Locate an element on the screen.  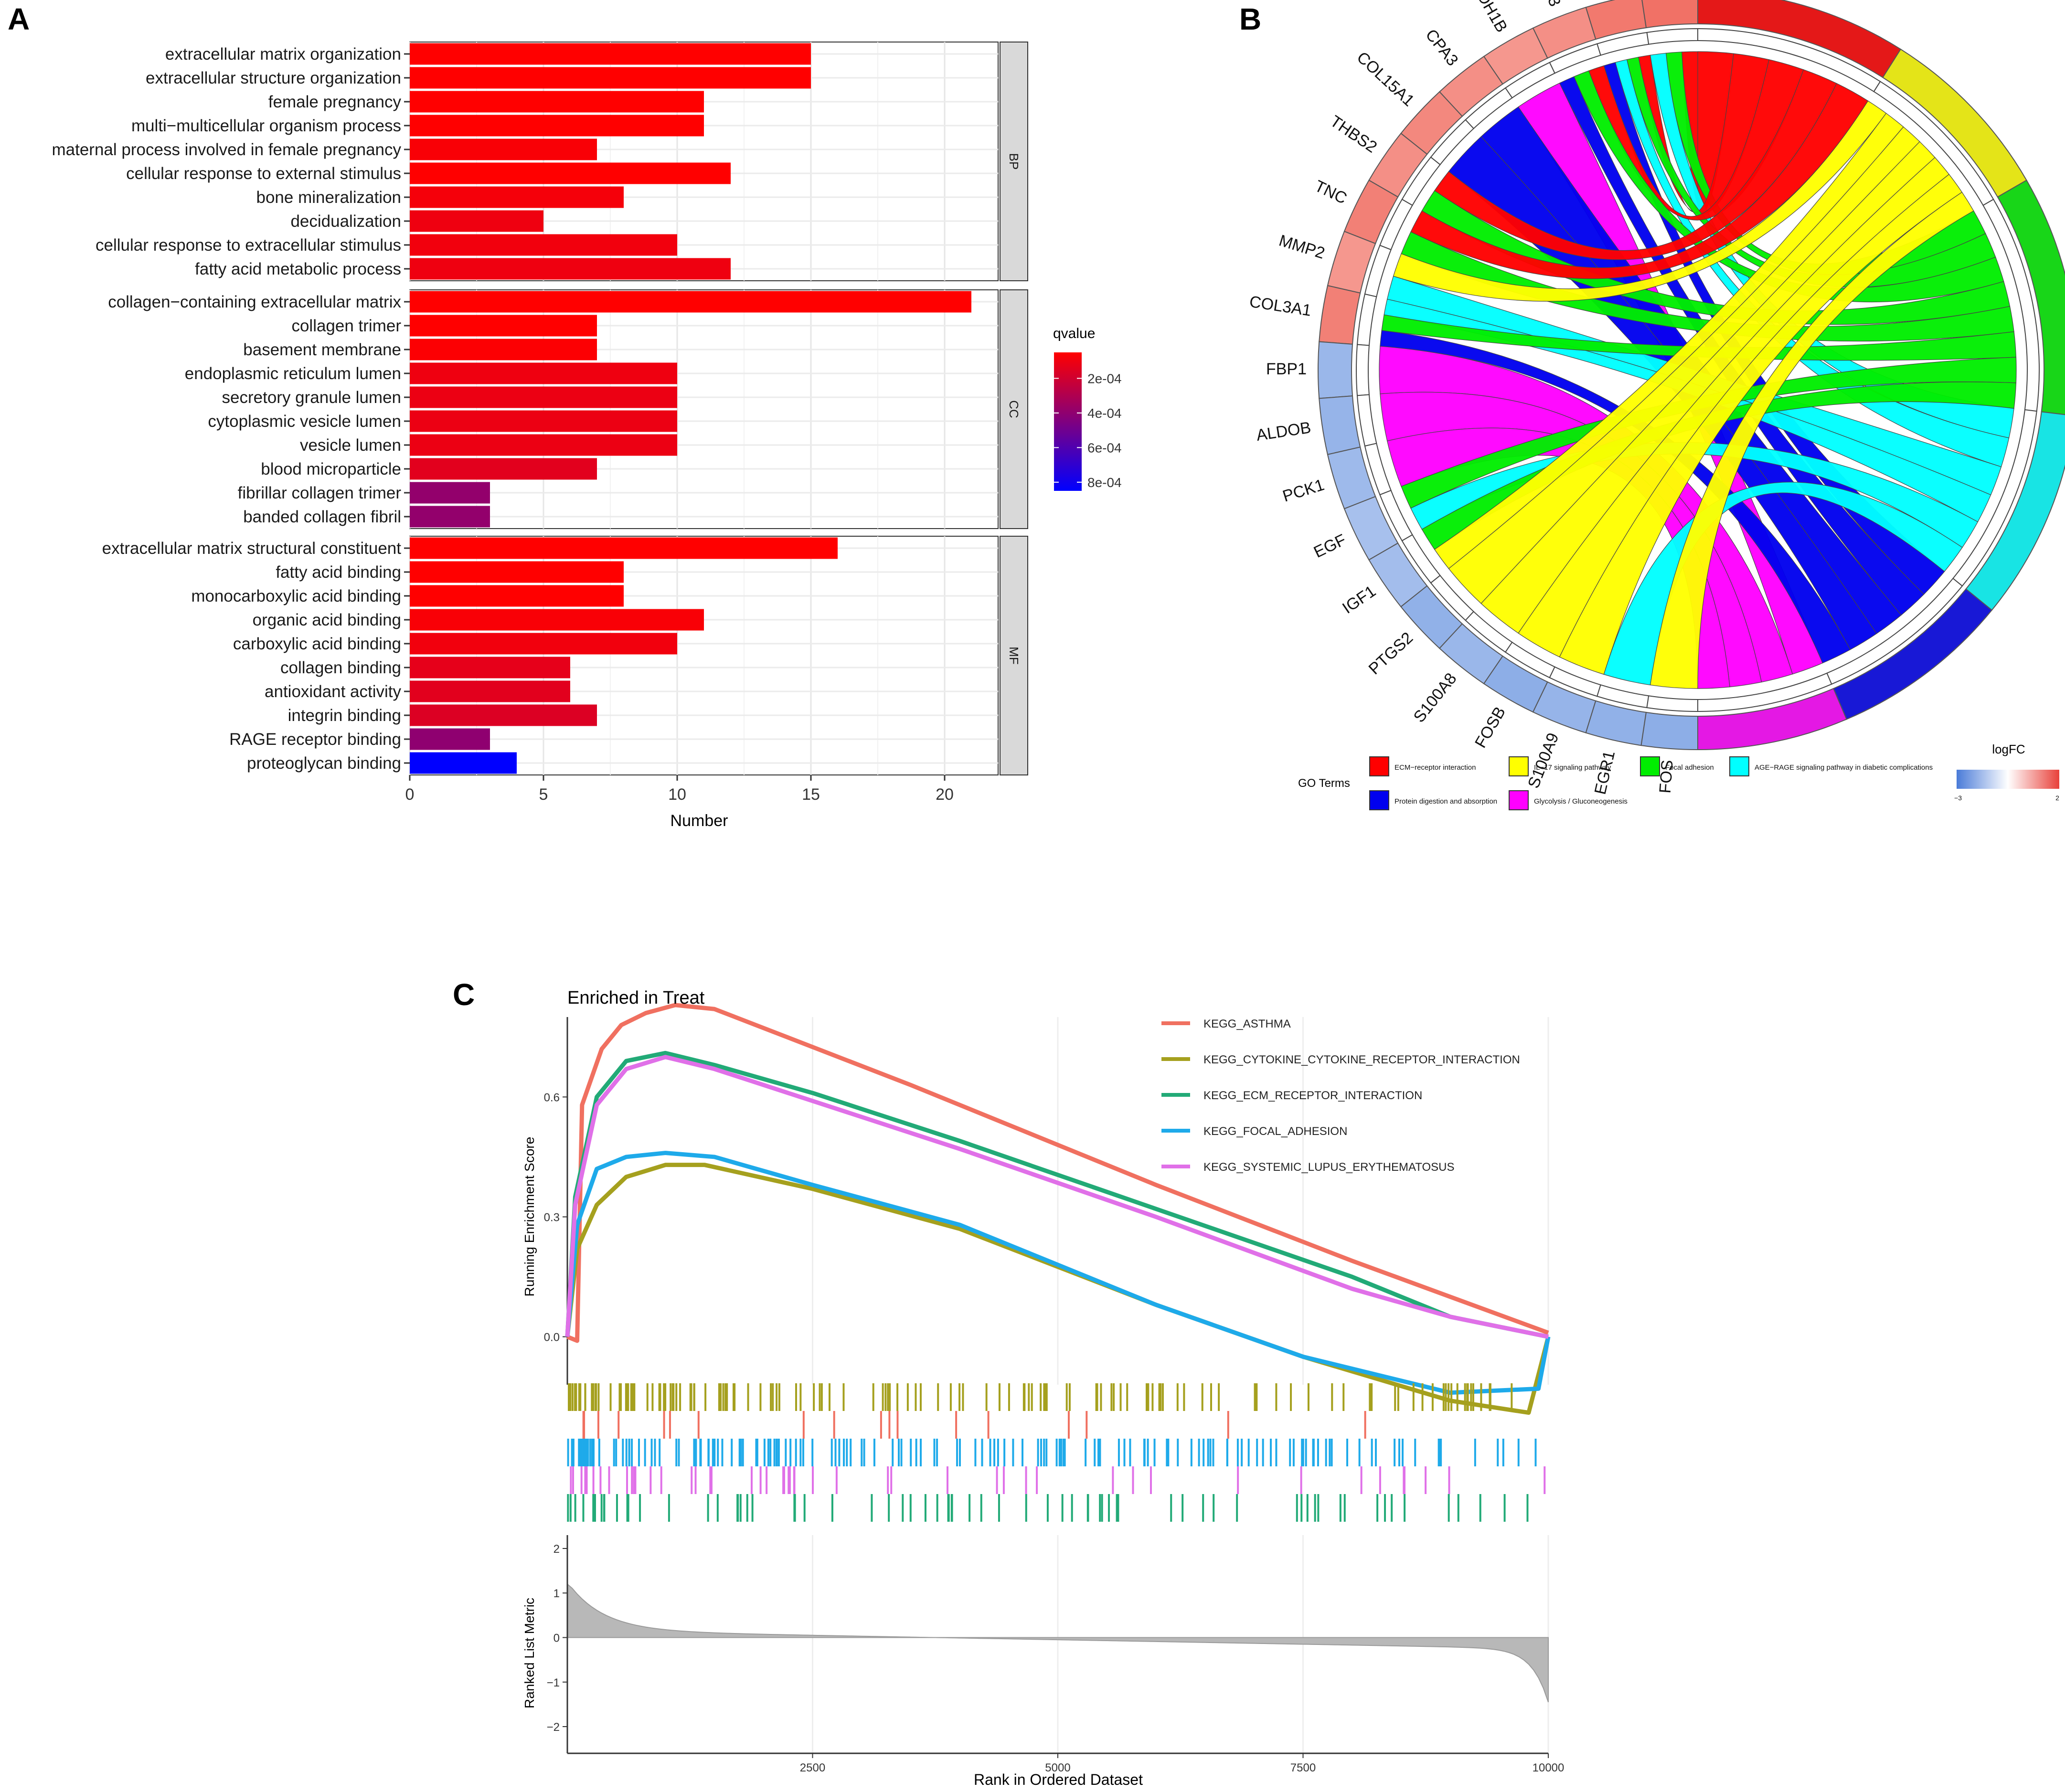
gene-label-s100a8: S100A8 is located at coordinates (1435, 697).